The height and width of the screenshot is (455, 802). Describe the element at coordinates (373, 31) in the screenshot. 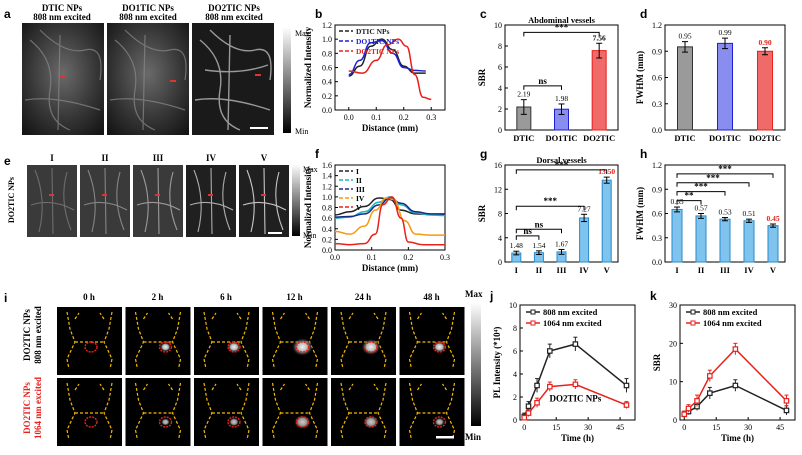

I see `legend-label: DTIC NPs` at that location.